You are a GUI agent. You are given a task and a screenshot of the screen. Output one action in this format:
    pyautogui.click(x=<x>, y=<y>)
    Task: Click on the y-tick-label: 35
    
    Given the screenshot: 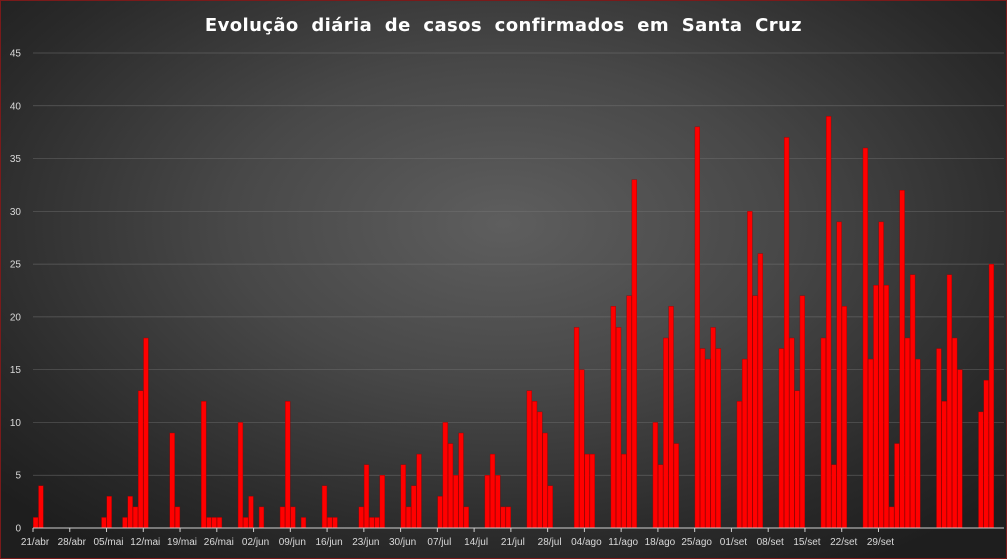 What is the action you would take?
    pyautogui.click(x=16, y=159)
    